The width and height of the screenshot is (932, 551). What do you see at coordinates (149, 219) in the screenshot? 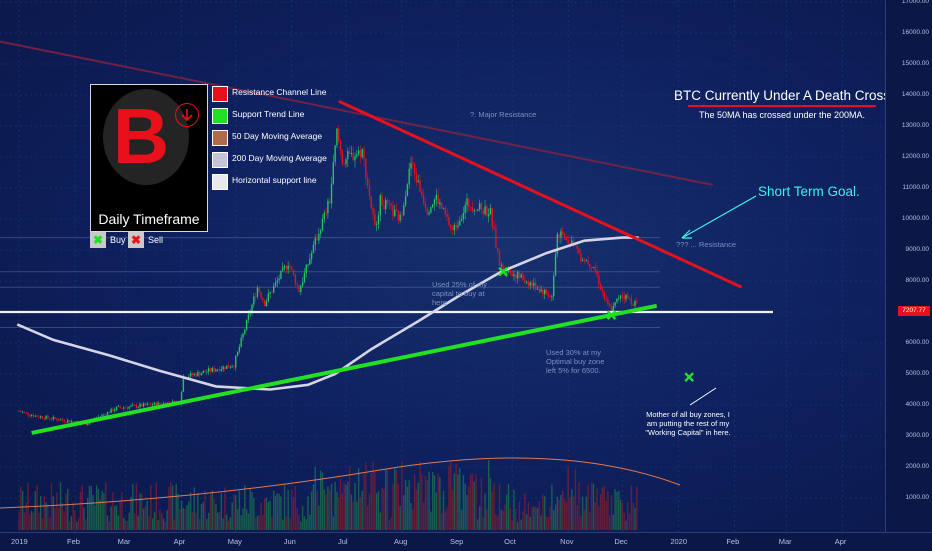
I see `timeframe-label: Daily Timeframe` at bounding box center [149, 219].